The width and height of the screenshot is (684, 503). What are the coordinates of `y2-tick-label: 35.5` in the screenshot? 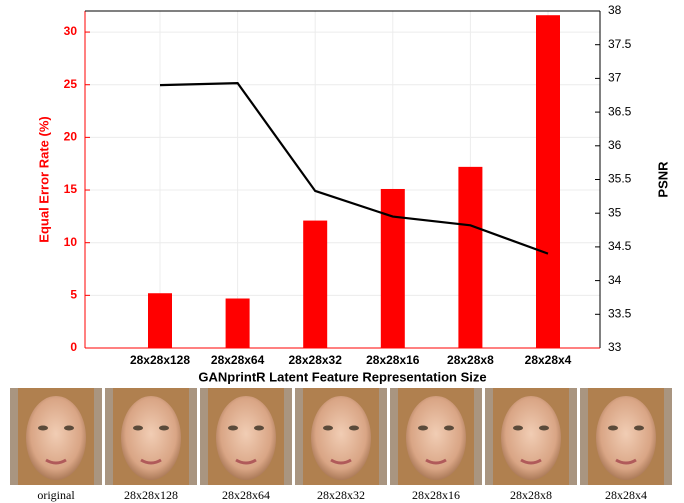 It's located at (620, 179).